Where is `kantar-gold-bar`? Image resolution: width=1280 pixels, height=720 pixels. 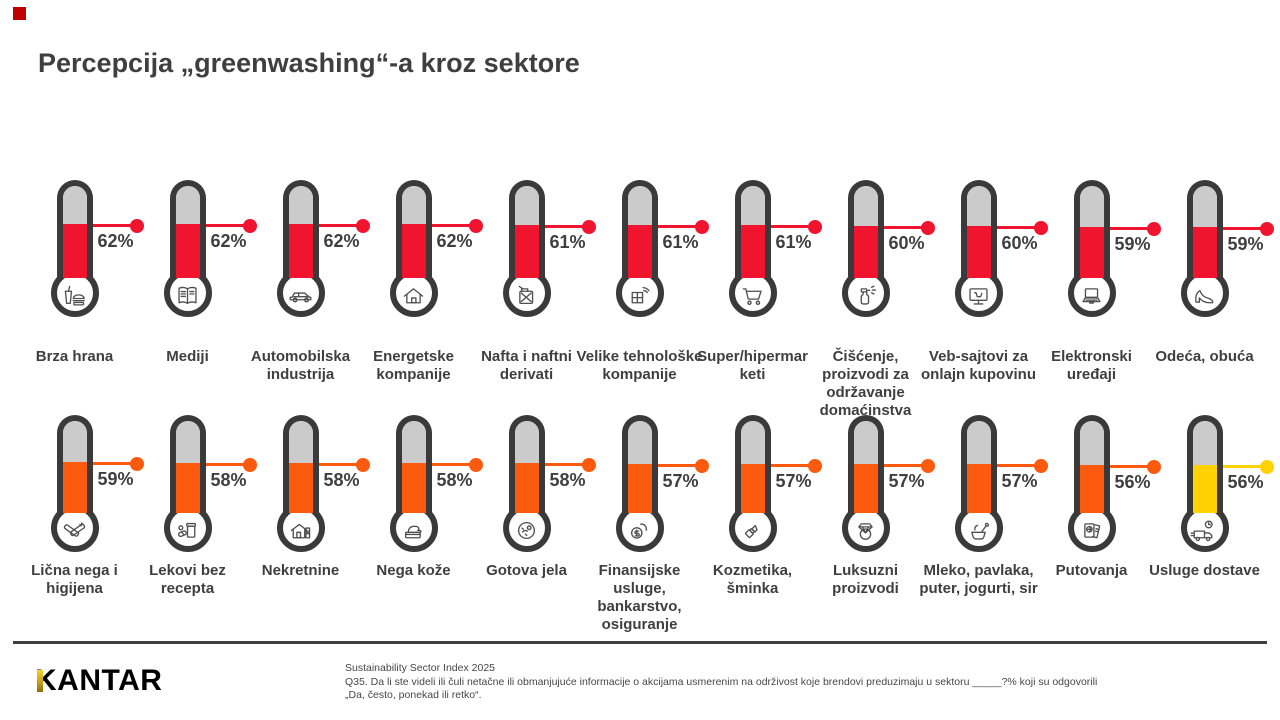
kantar-gold-bar is located at coordinates (40, 681).